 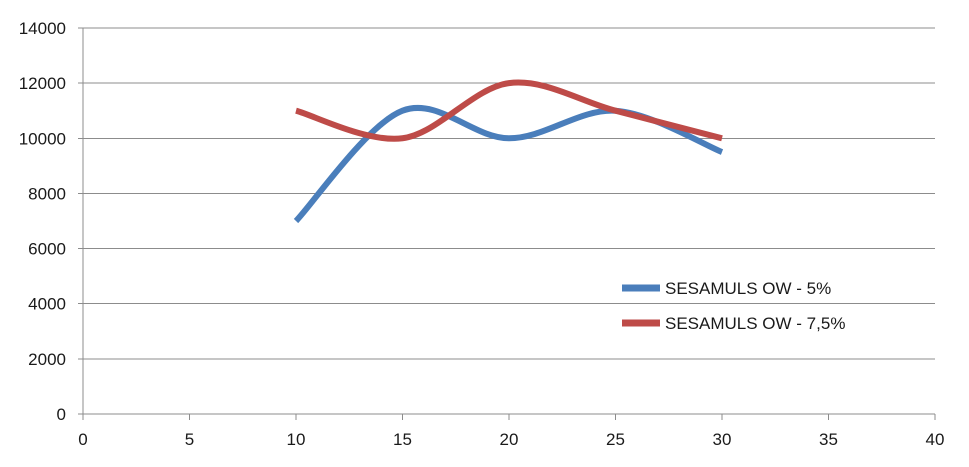 What do you see at coordinates (47, 304) in the screenshot?
I see `y-tick-label-2: 4000` at bounding box center [47, 304].